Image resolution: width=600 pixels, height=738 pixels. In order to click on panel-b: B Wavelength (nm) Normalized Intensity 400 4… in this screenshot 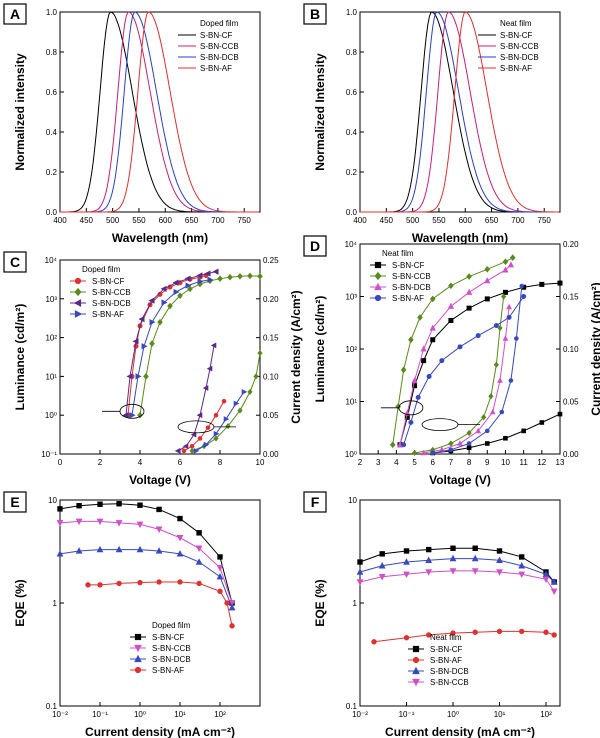, I will do `click(432, 124)`.